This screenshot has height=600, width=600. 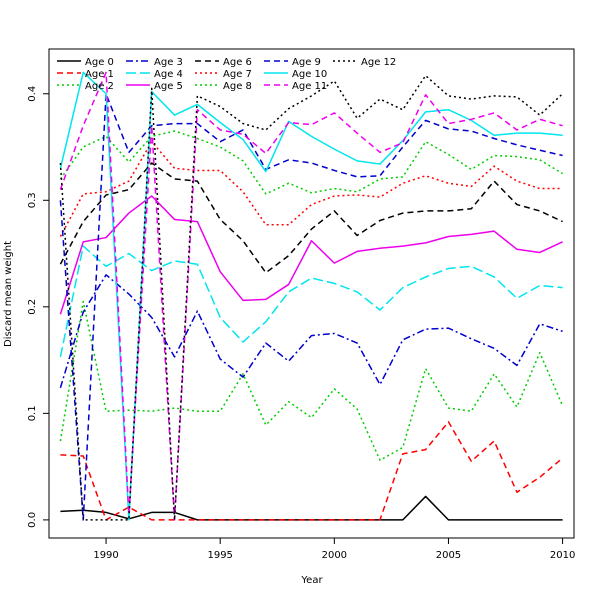 I want to click on y-tick-label: 0.2, so click(x=32, y=307).